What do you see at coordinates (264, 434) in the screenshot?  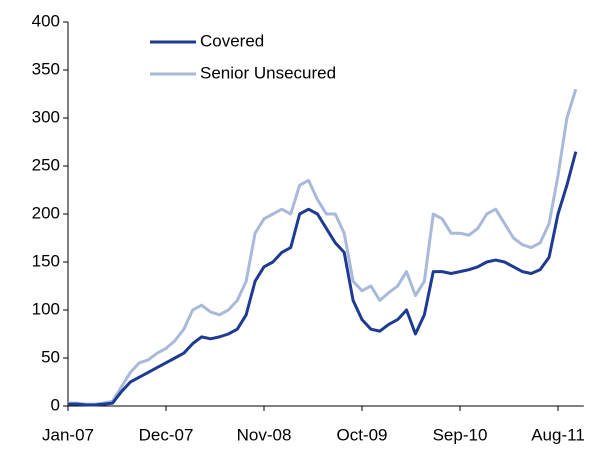 I see `x-tick-label: Nov-08` at bounding box center [264, 434].